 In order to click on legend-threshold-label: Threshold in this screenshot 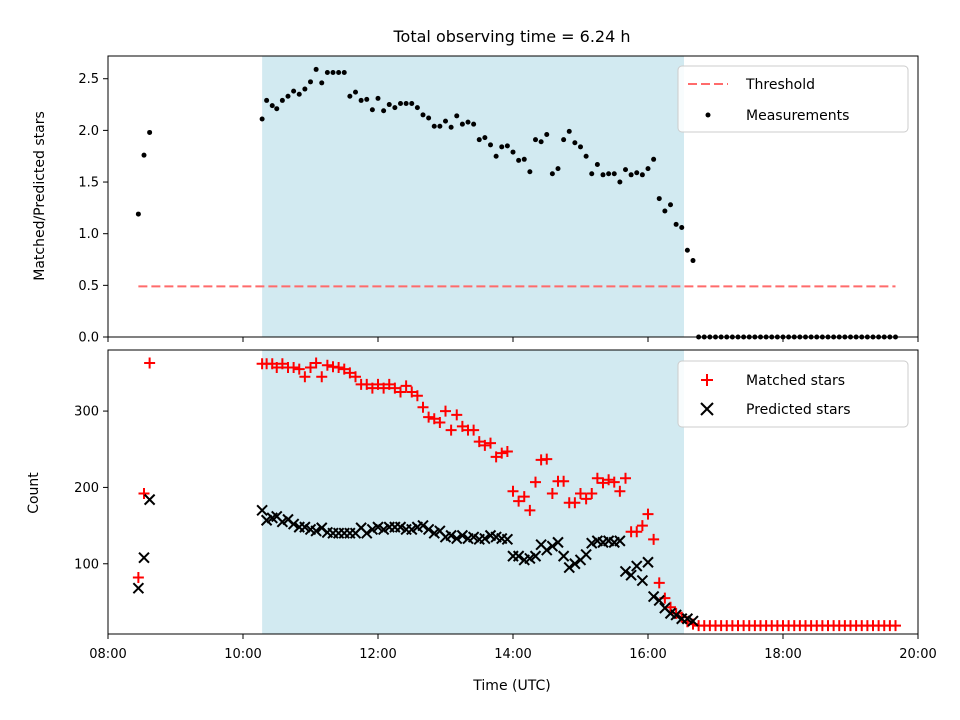, I will do `click(780, 85)`.